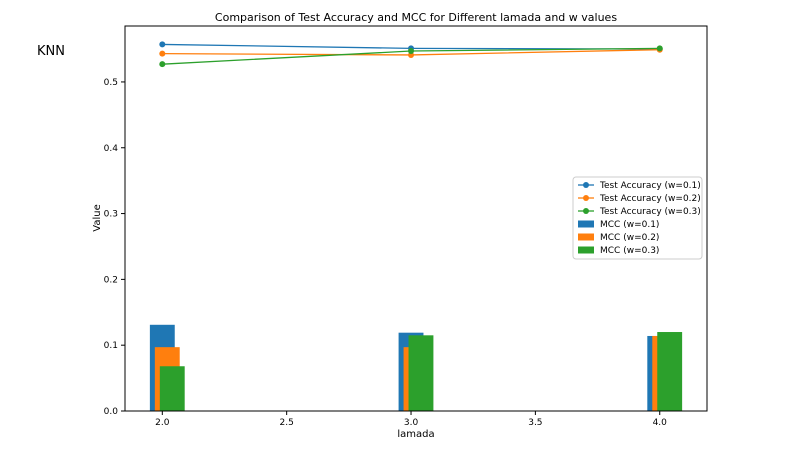 Image resolution: width=800 pixels, height=450 pixels. What do you see at coordinates (111, 280) in the screenshot?
I see `y-tick-label: 0.2` at bounding box center [111, 280].